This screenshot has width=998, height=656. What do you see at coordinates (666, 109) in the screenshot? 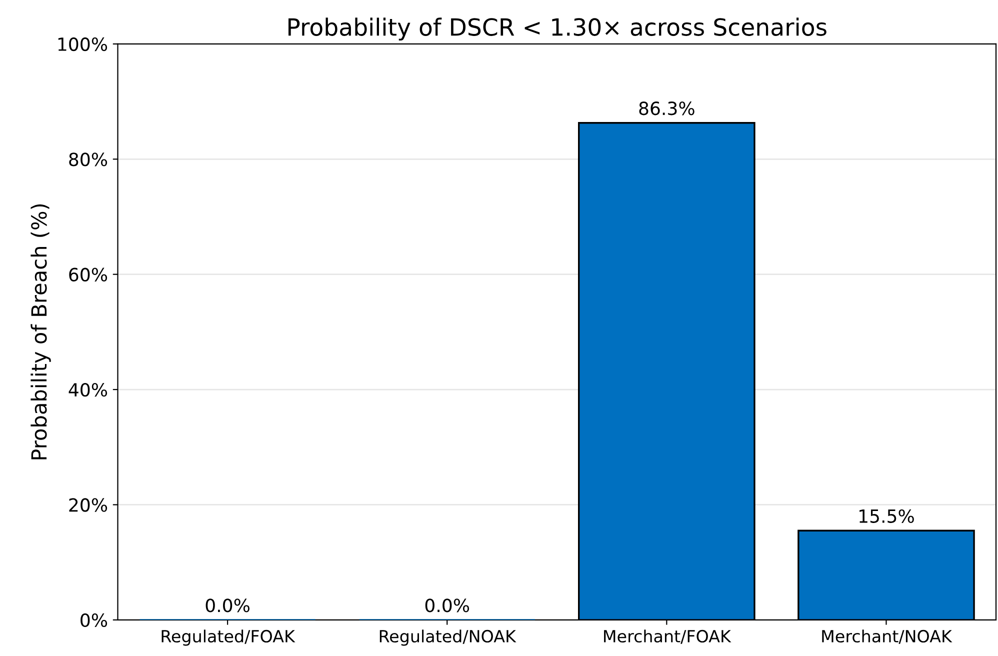
I see `data-label: 86.3%` at bounding box center [666, 109].